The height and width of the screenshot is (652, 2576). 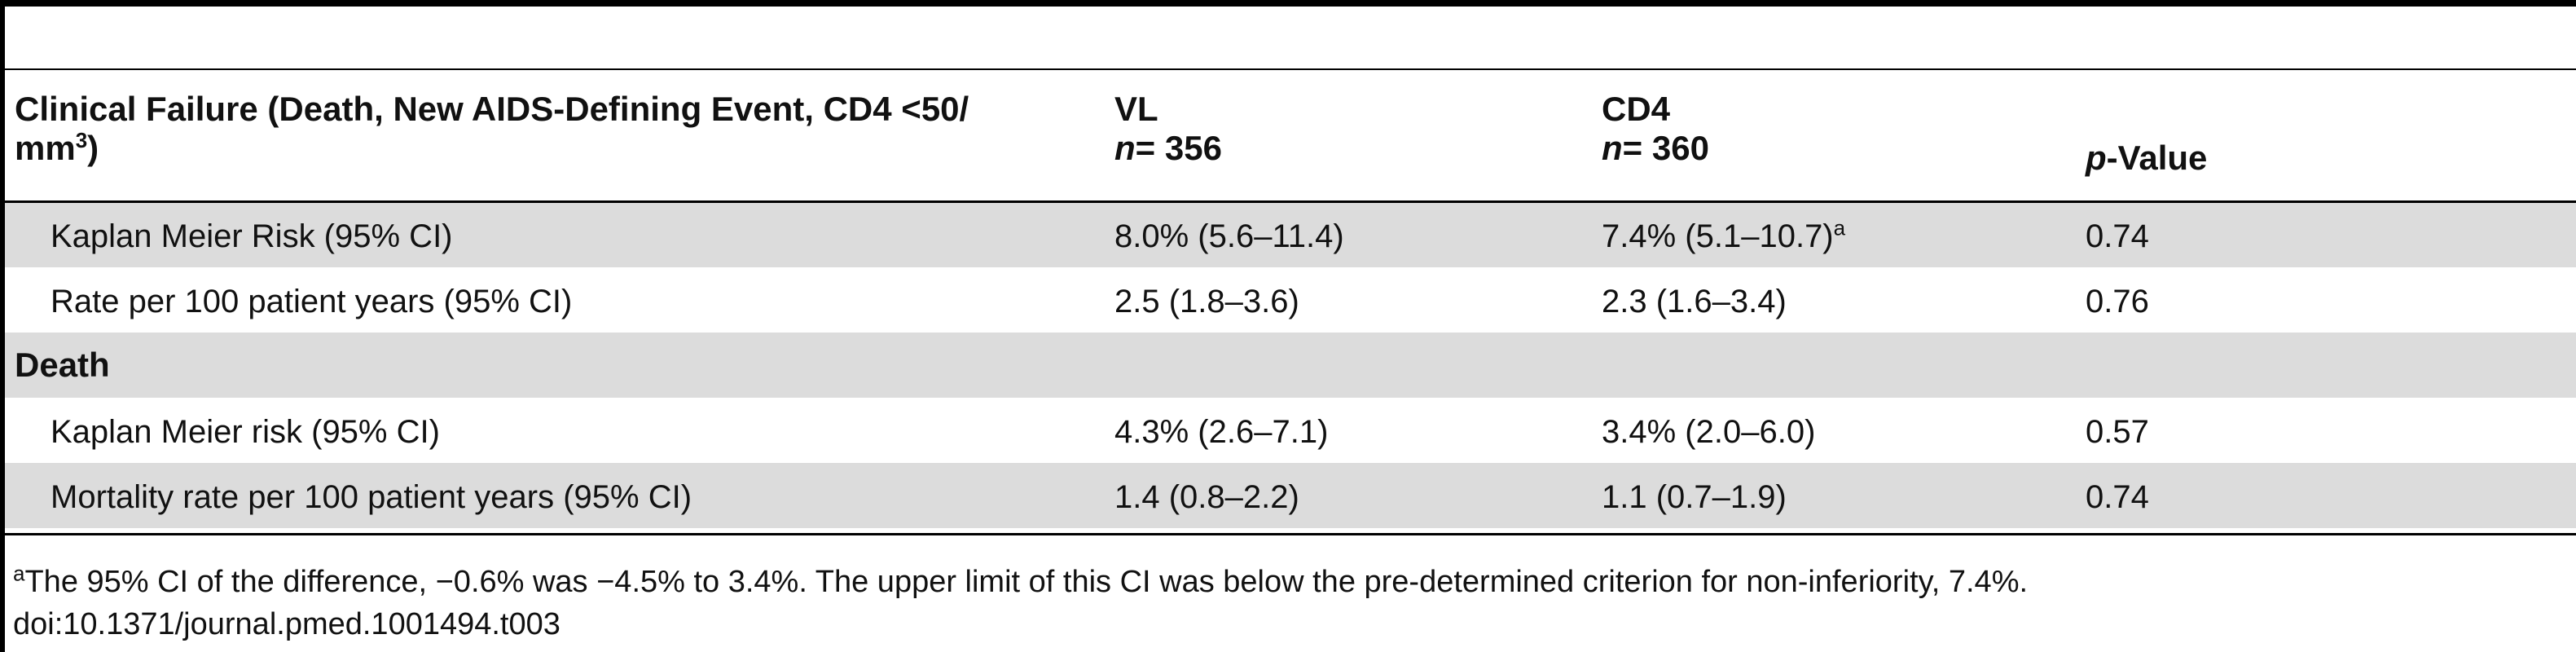 What do you see at coordinates (93, 148) in the screenshot?
I see `header-clinical-failure-tail: )` at bounding box center [93, 148].